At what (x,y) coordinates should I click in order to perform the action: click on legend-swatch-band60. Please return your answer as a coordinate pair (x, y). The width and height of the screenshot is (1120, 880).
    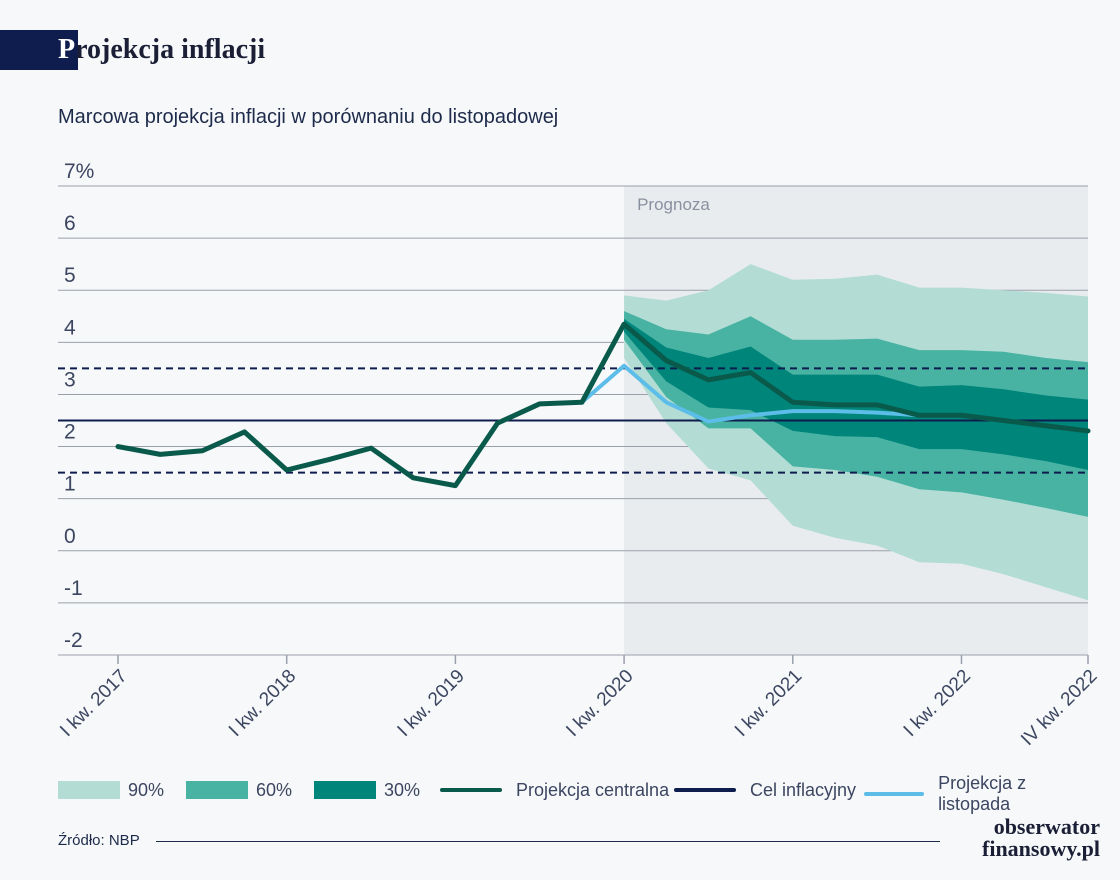
    Looking at the image, I should click on (217, 790).